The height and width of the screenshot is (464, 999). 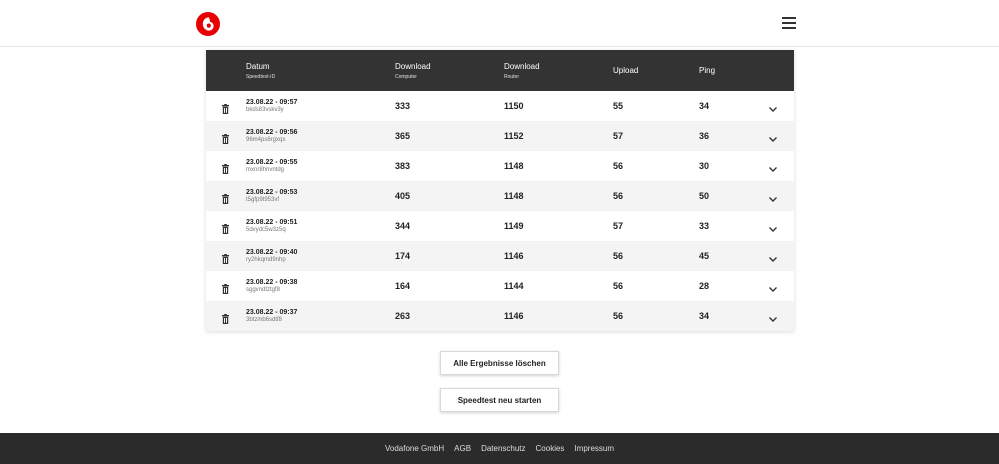 I want to click on download-computer-value: 365, so click(x=403, y=136).